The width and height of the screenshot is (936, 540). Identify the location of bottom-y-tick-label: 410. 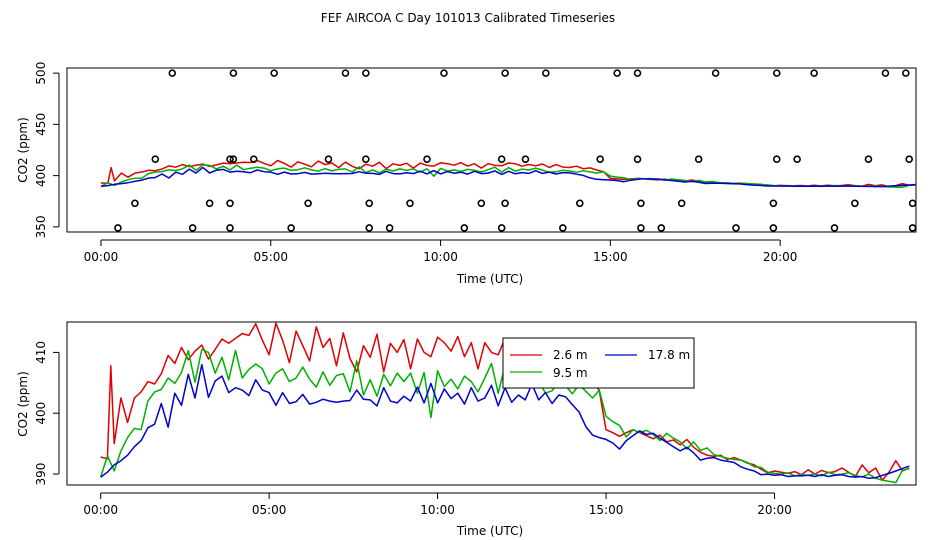
(41, 352).